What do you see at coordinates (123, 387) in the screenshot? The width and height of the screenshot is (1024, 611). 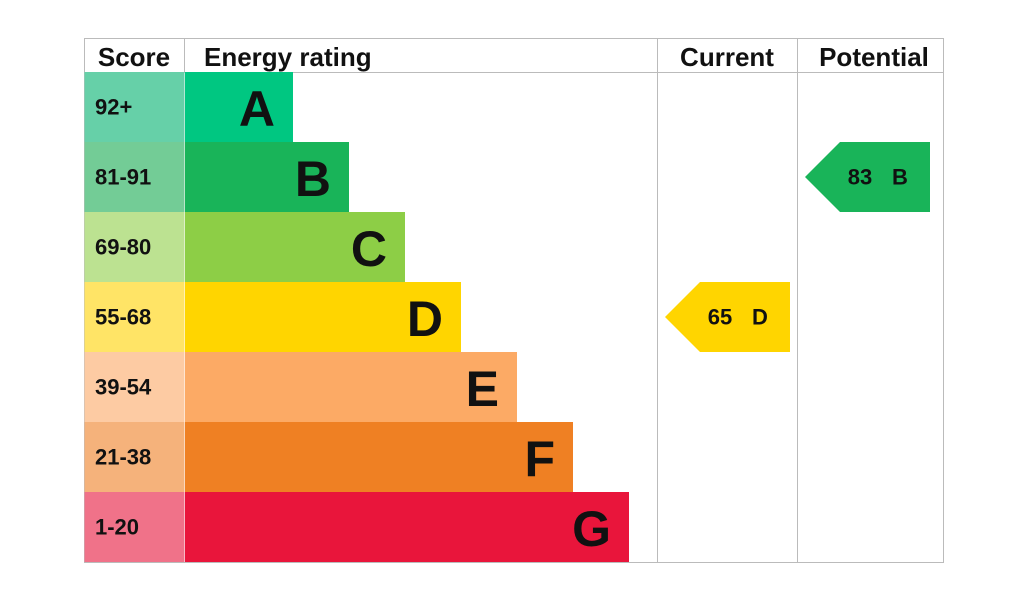 I see `score-range: 39-54` at bounding box center [123, 387].